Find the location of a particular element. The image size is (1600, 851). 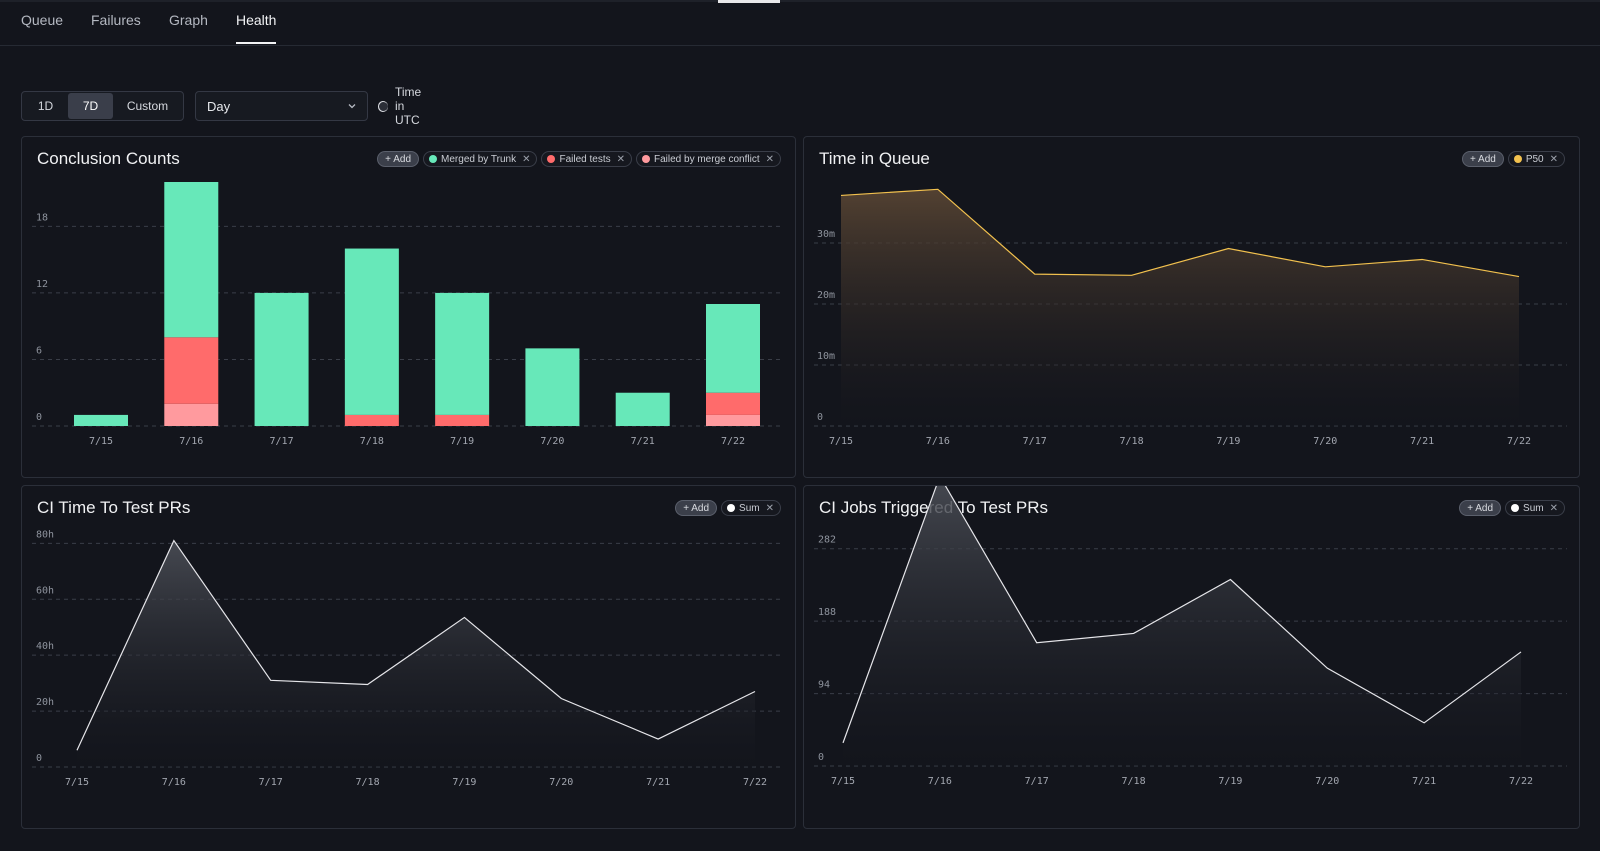

legend-chip-p50: P50 ✕ is located at coordinates (1536, 159).